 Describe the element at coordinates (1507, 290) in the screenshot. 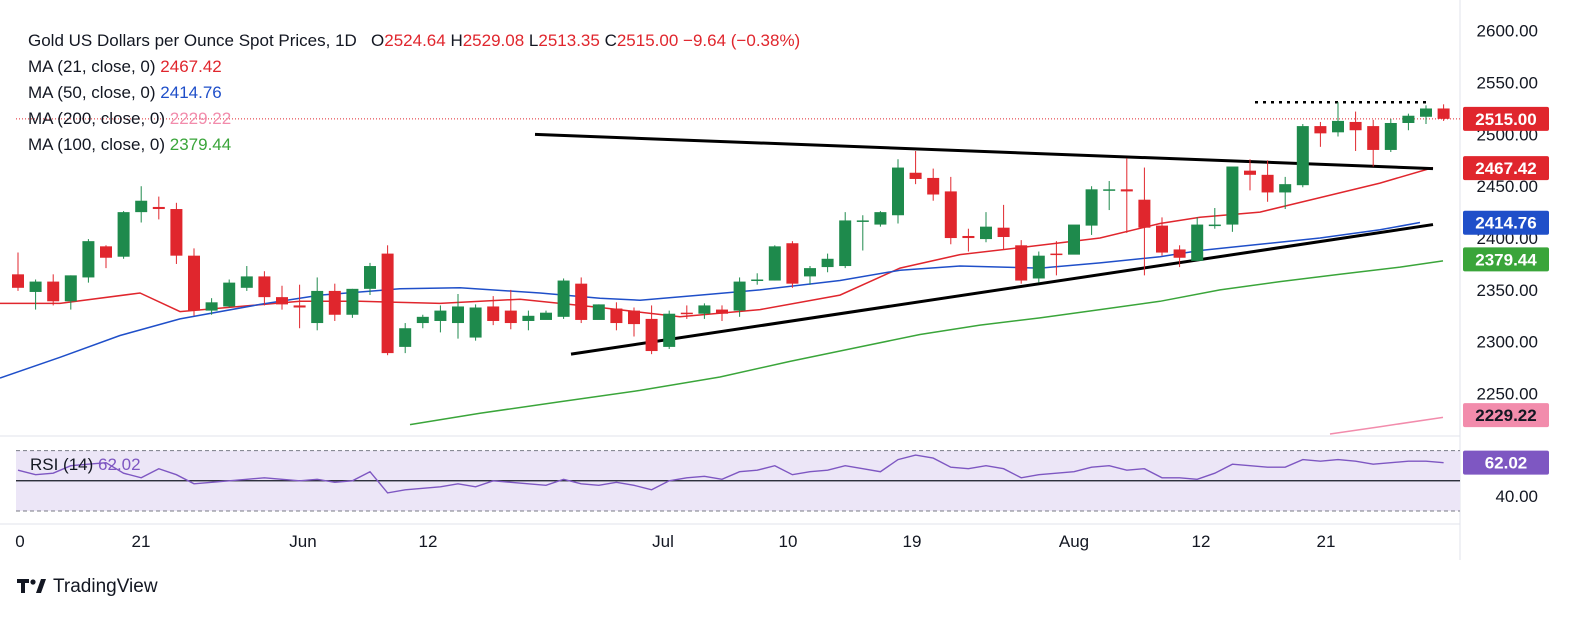

I see `price-tick-label: 2350.00` at that location.